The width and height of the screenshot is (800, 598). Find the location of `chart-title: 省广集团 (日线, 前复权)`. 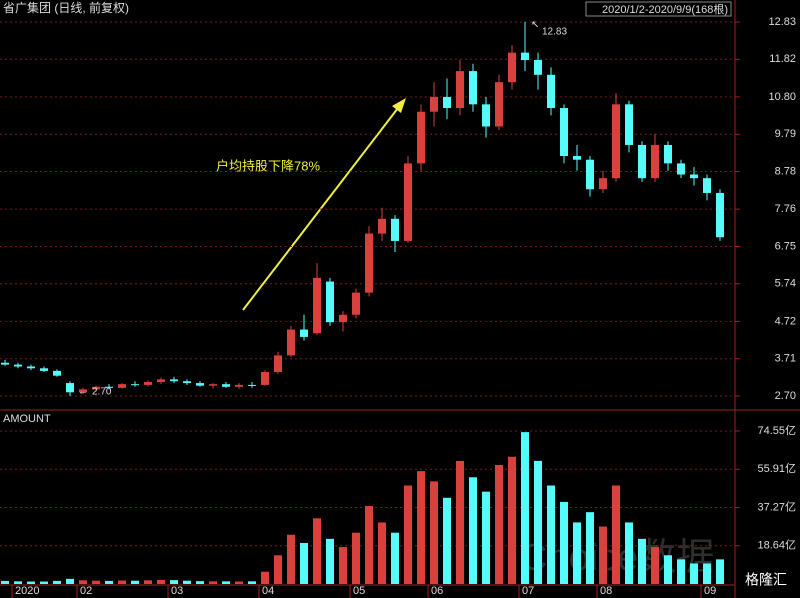

chart-title: 省广集团 (日线, 前复权) is located at coordinates (66, 7).